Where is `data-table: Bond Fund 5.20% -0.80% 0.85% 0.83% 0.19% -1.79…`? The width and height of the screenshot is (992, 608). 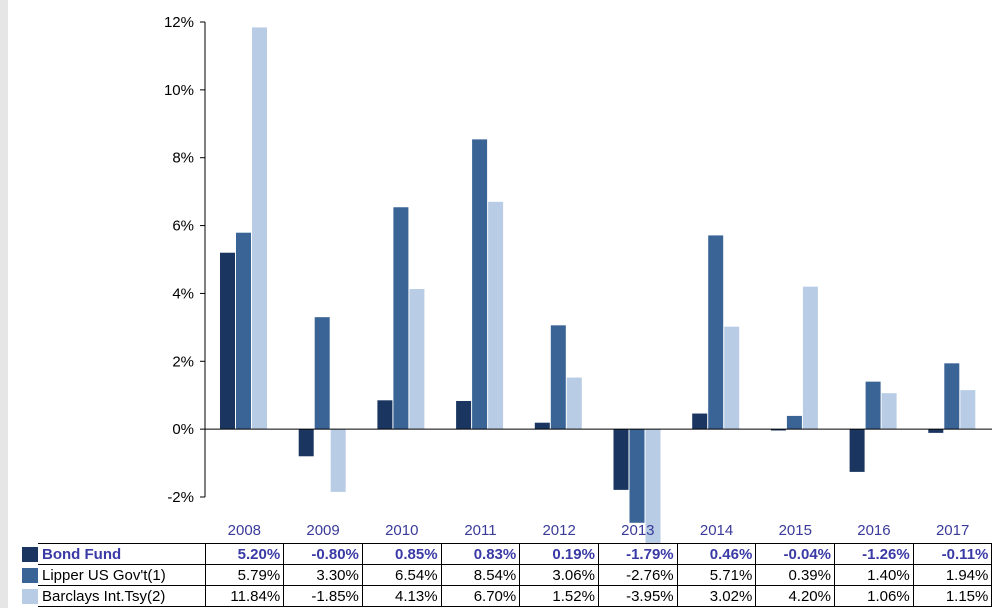 data-table: Bond Fund 5.20% -0.80% 0.85% 0.83% 0.19% -1.79… is located at coordinates (496, 575).